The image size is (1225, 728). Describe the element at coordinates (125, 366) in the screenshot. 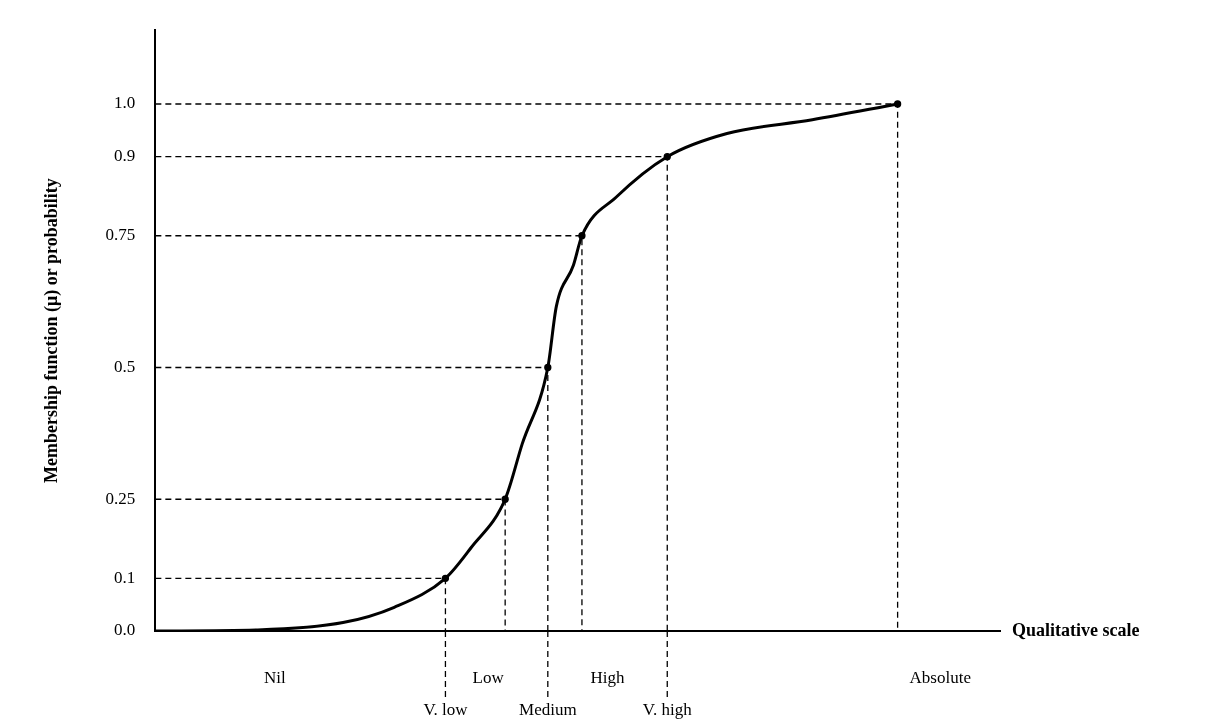

I see `y-tick-label: 0.5` at that location.